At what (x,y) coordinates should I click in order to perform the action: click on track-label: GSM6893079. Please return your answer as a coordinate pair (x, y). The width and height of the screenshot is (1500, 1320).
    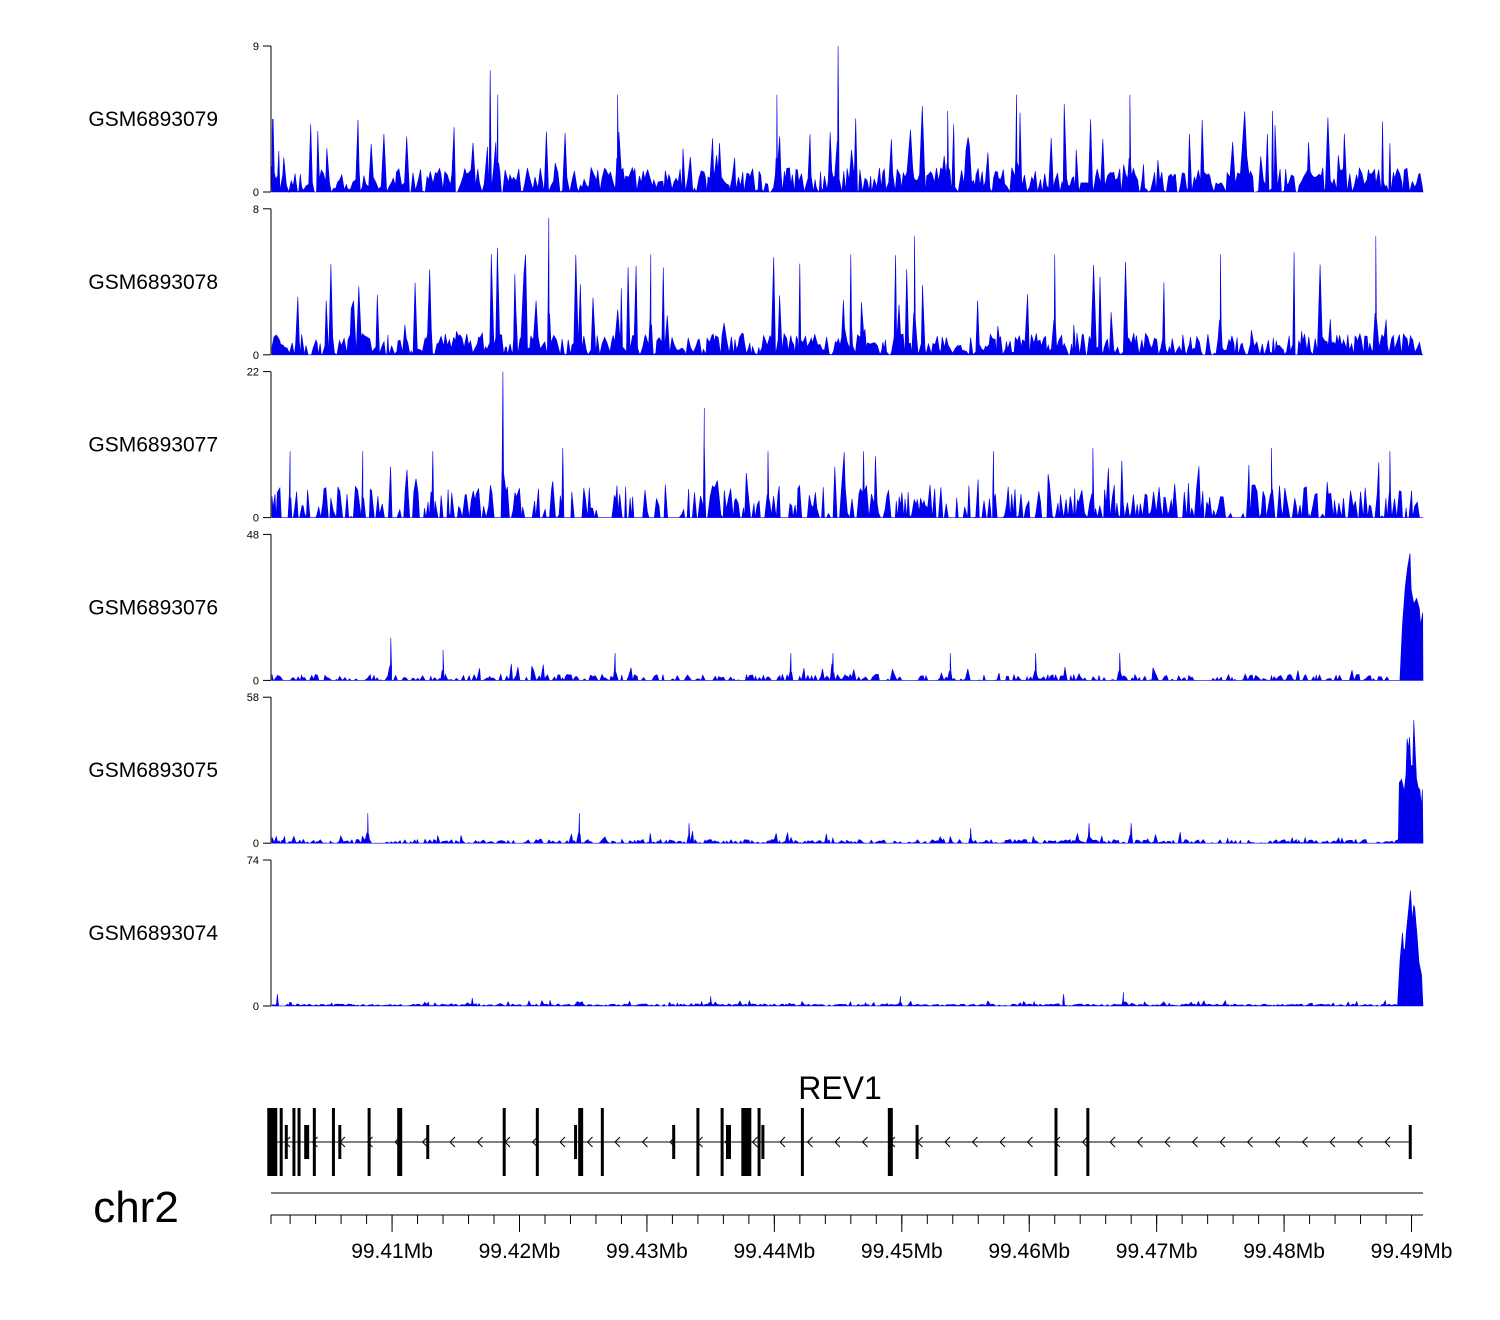
    Looking at the image, I should click on (153, 119).